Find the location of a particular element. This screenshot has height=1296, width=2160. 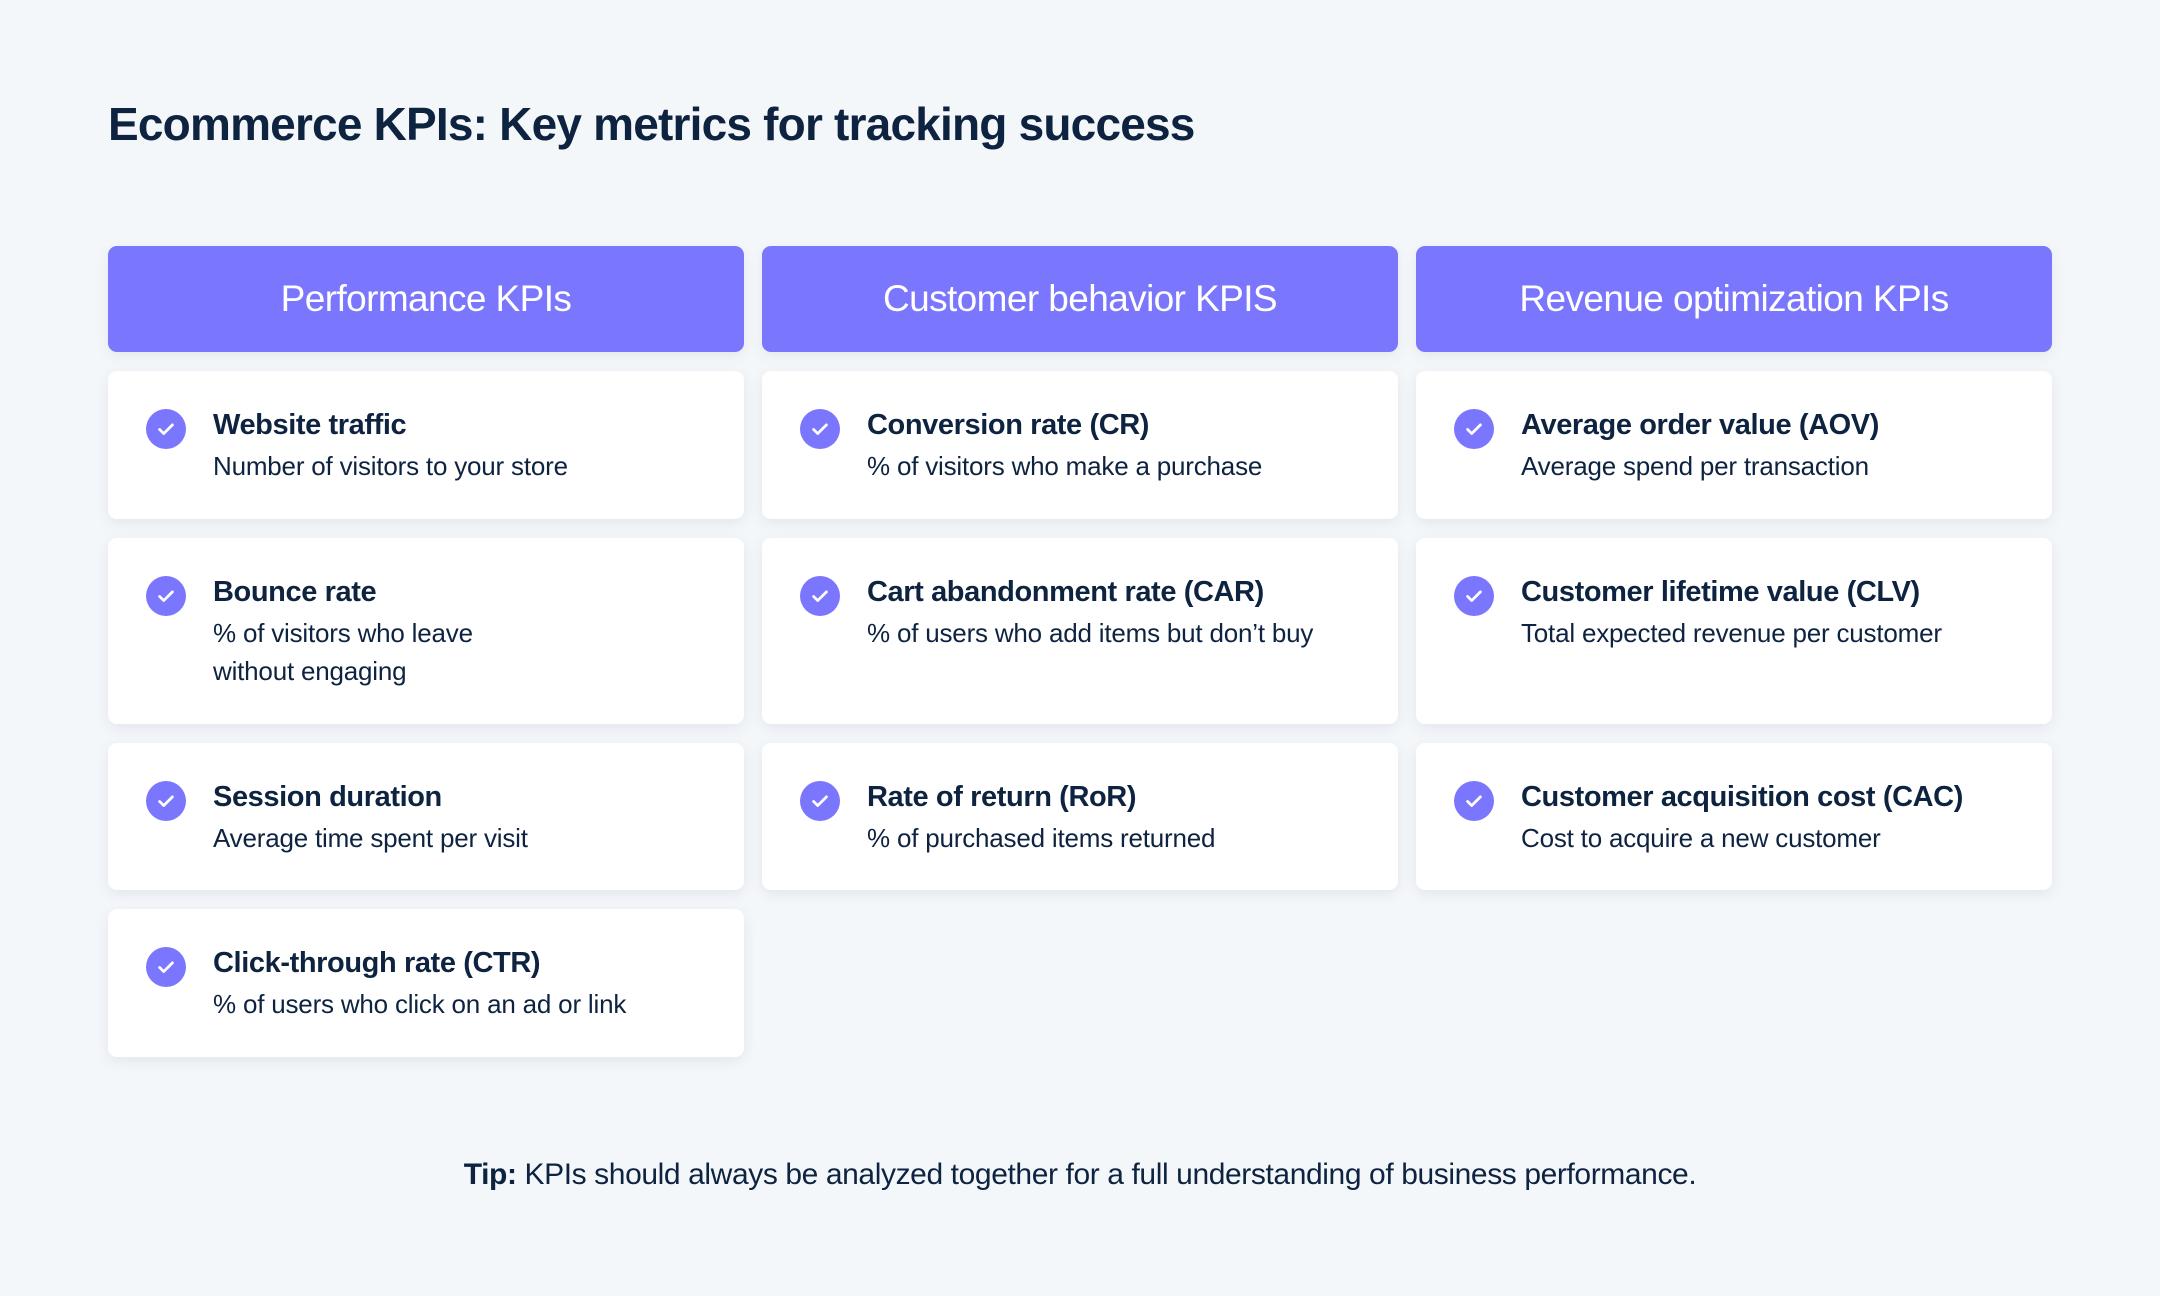

kpi-description: % of users who add items but don’t buy is located at coordinates (1090, 633).